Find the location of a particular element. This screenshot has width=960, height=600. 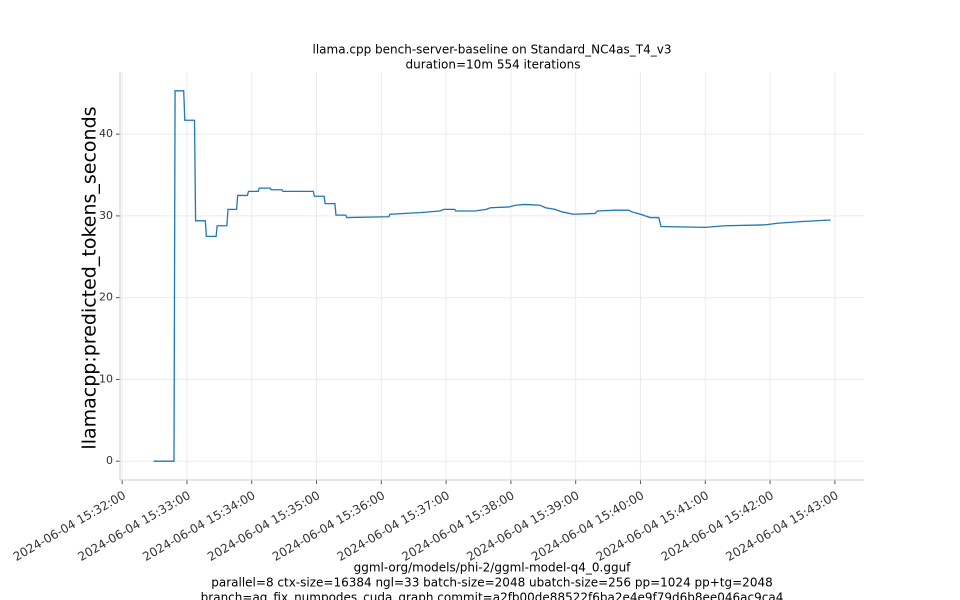

x-tick-label: 2024-06-04 15:42:00 is located at coordinates (717, 526).